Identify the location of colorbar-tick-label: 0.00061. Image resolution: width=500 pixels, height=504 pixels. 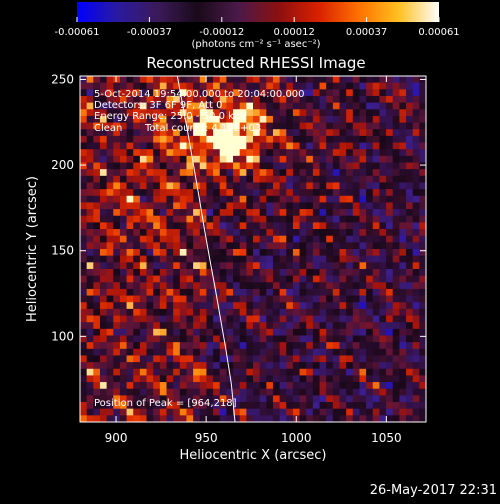
(438, 32).